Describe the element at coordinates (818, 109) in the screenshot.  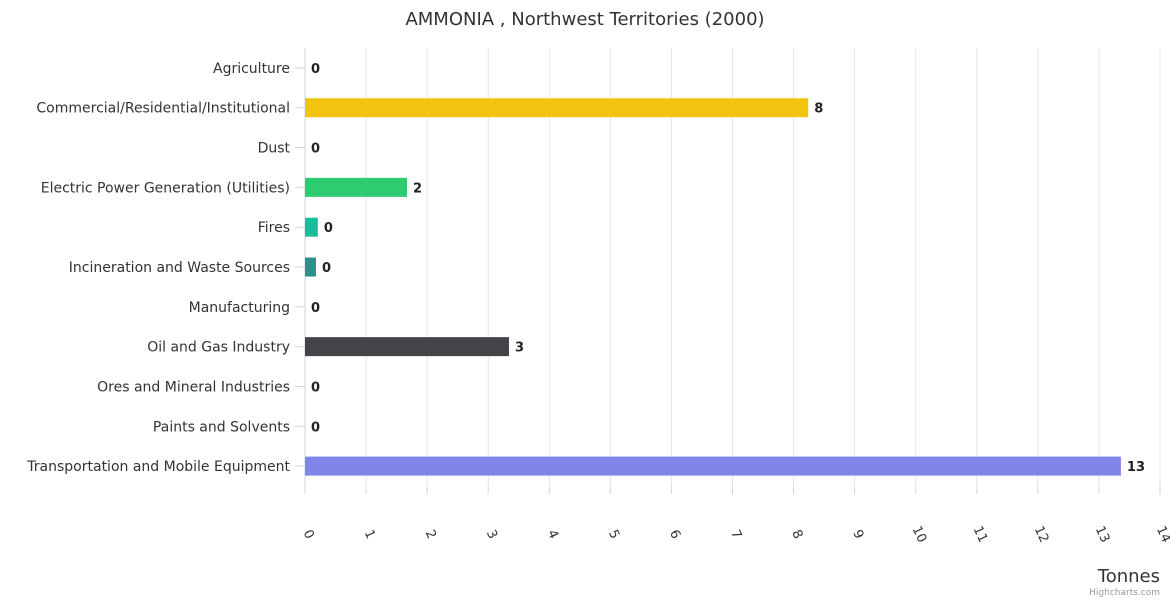
I see `data-label: 8` at that location.